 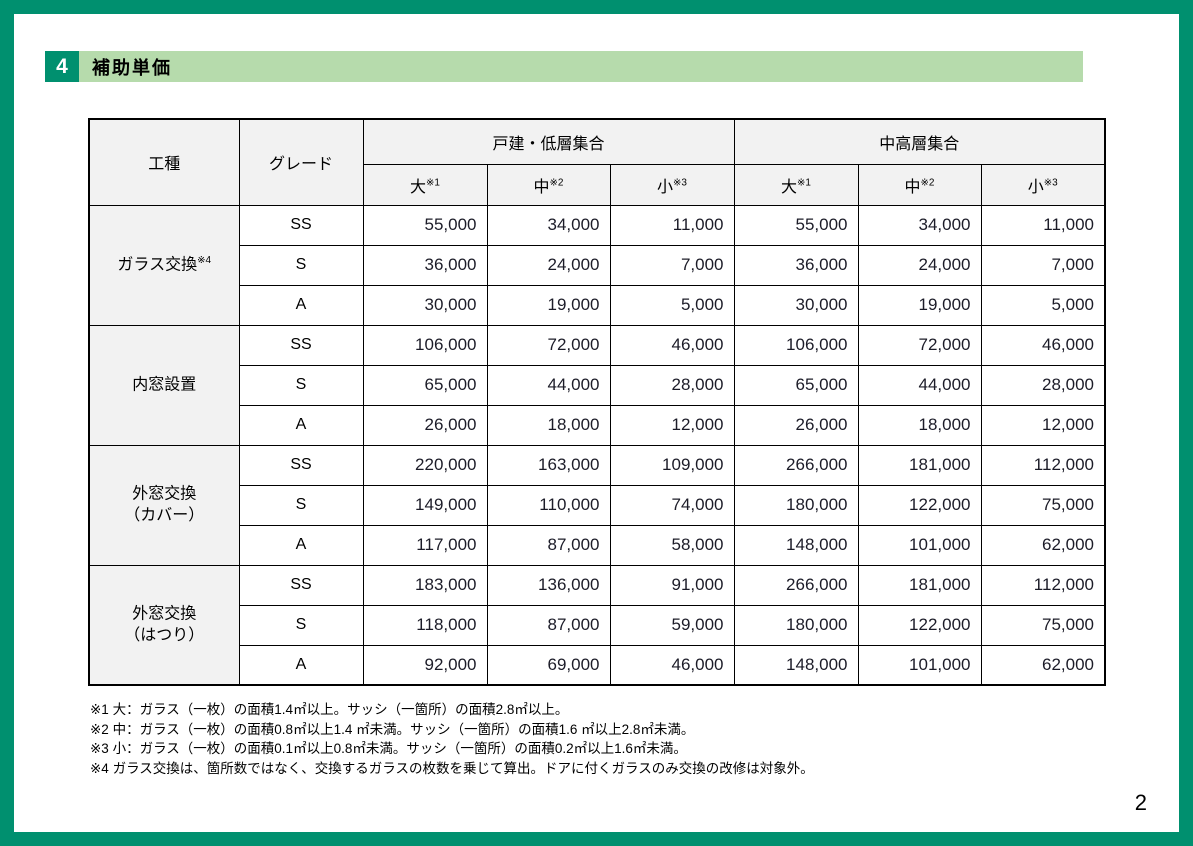 What do you see at coordinates (62, 66) in the screenshot?
I see `section-number-badge: 4` at bounding box center [62, 66].